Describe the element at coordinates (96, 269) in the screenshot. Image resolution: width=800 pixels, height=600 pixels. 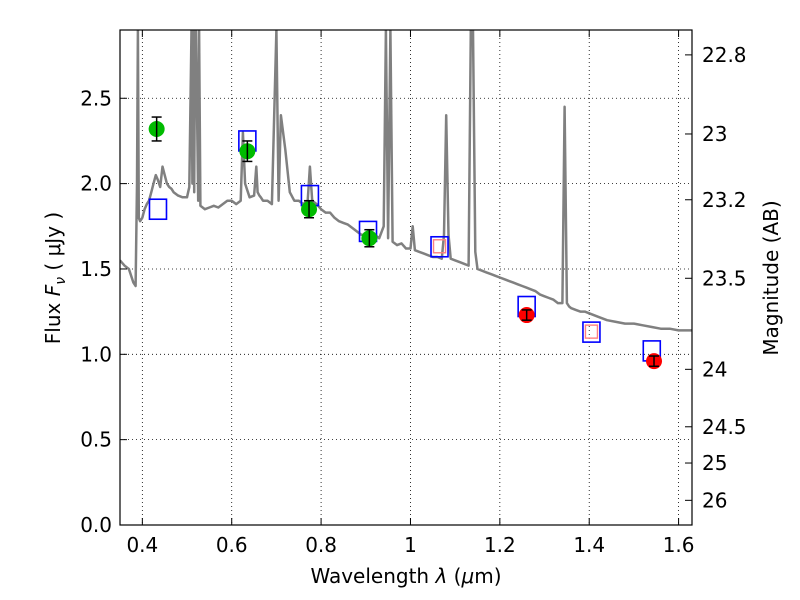
I see `y-tick-label: 1.5` at that location.